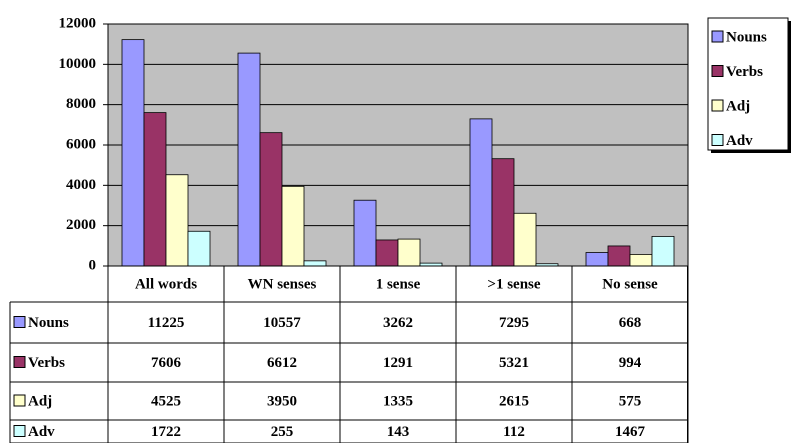  I want to click on x-tick-label: 1 sense, so click(398, 284).